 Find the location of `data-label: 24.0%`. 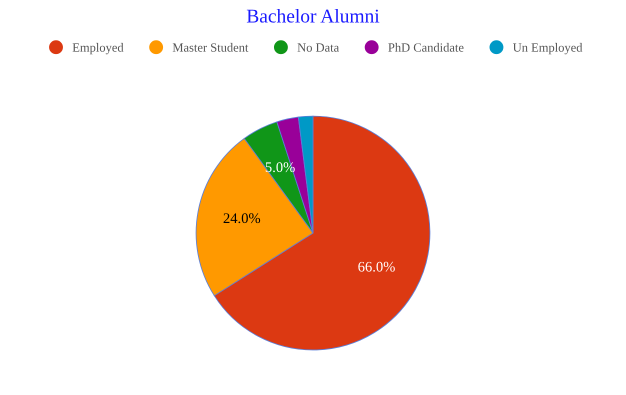

data-label: 24.0% is located at coordinates (242, 218).